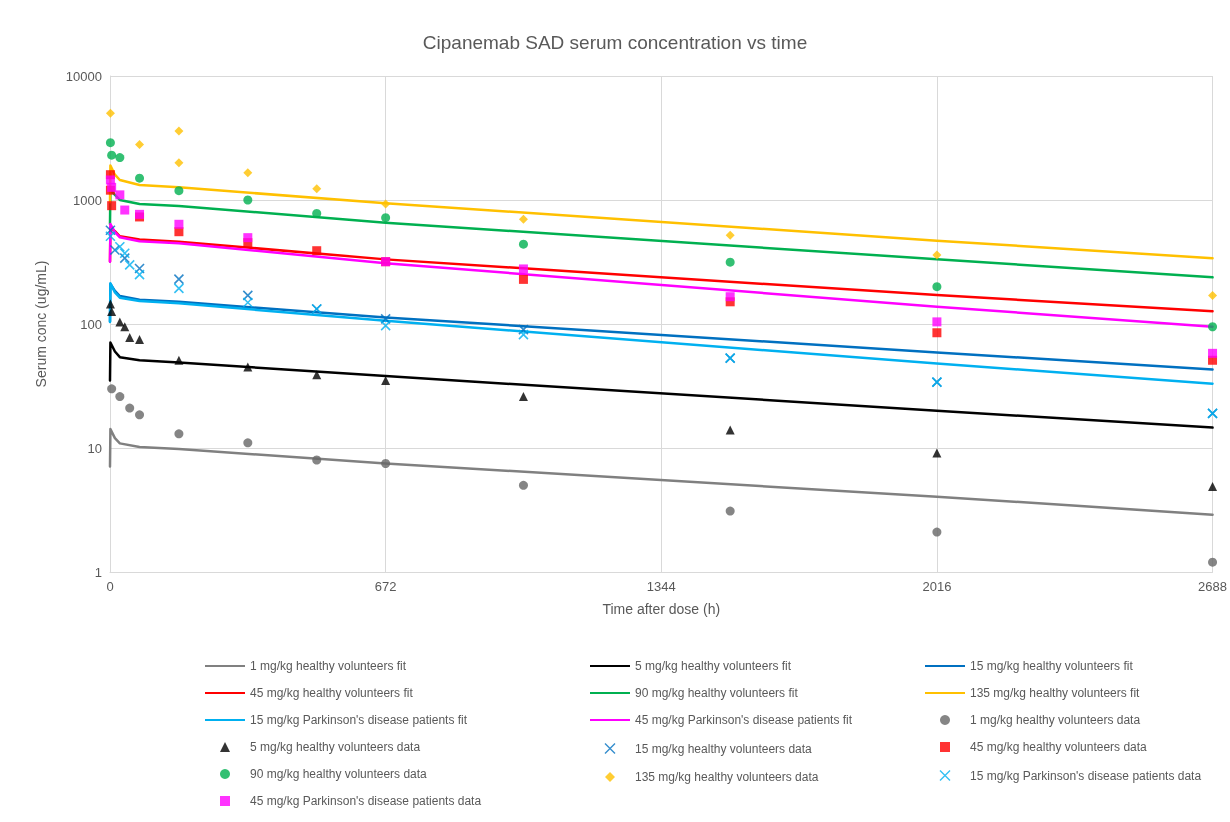 Image resolution: width=1230 pixels, height=822 pixels. What do you see at coordinates (1059, 747) in the screenshot?
I see `legend-label: 45 mg/kg healthy volunteers data` at bounding box center [1059, 747].